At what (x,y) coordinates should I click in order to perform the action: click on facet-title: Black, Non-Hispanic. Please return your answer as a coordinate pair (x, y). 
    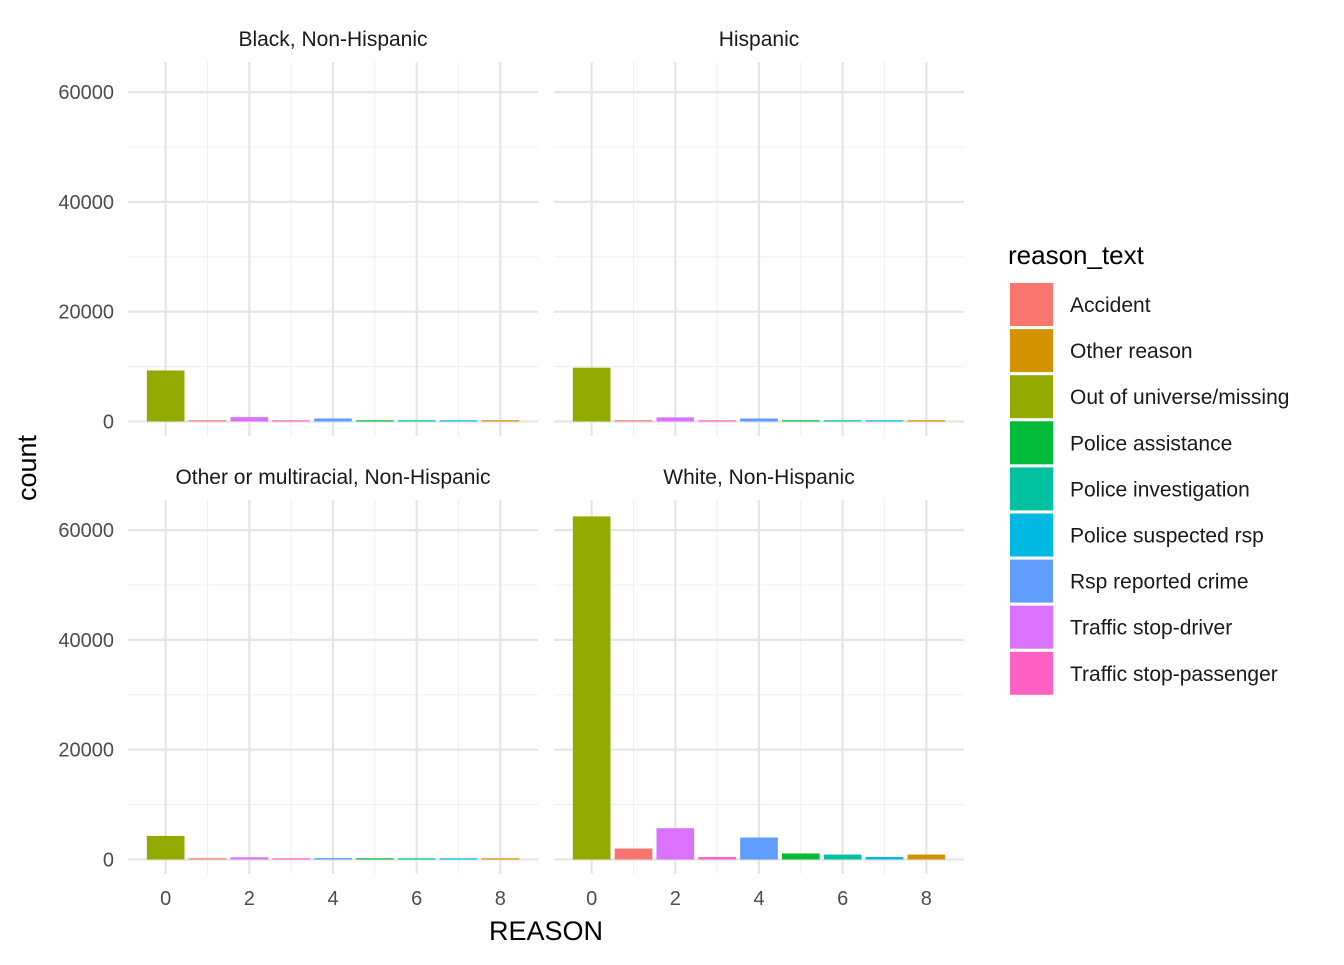
    Looking at the image, I should click on (332, 39).